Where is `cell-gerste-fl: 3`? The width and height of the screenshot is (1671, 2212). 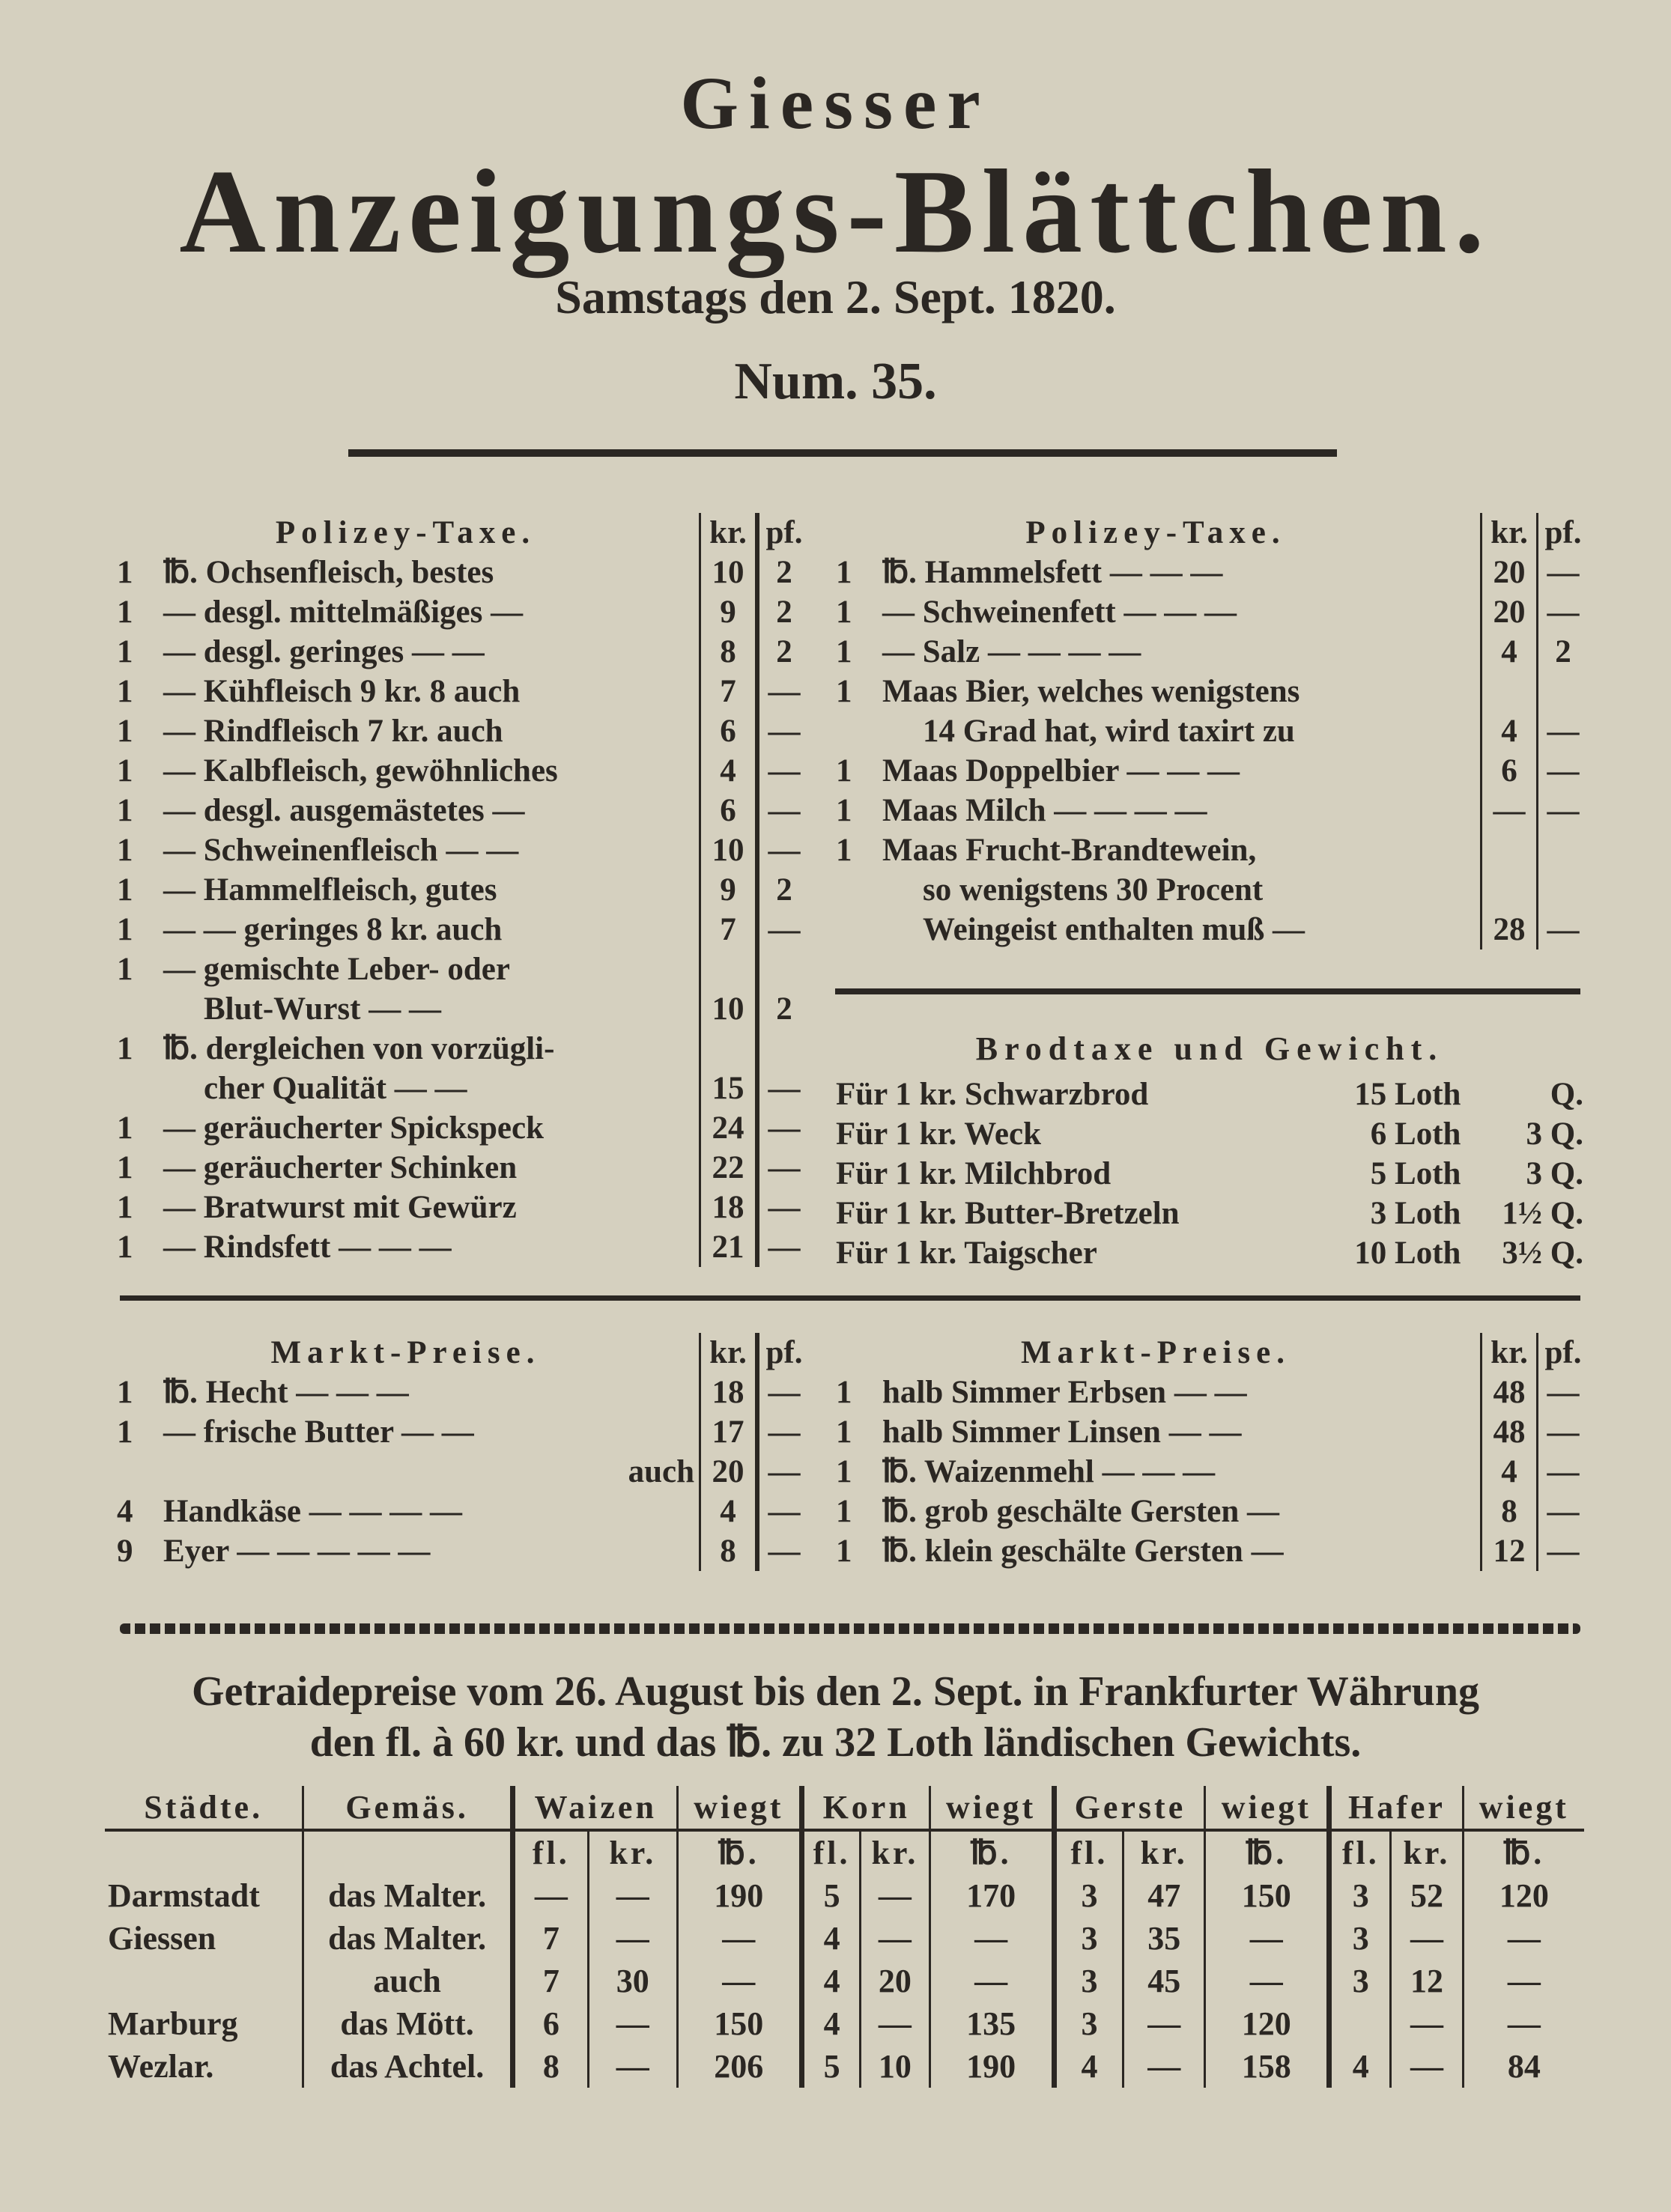 cell-gerste-fl: 3 is located at coordinates (1087, 1938).